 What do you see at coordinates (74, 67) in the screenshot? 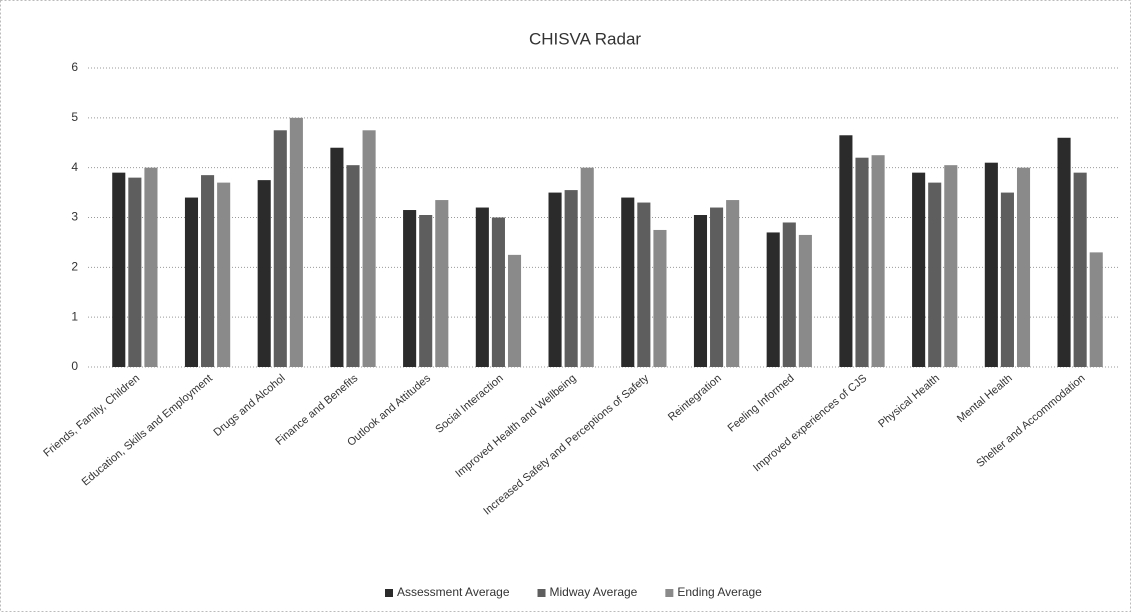
I see `y-tick-label: 6` at bounding box center [74, 67].